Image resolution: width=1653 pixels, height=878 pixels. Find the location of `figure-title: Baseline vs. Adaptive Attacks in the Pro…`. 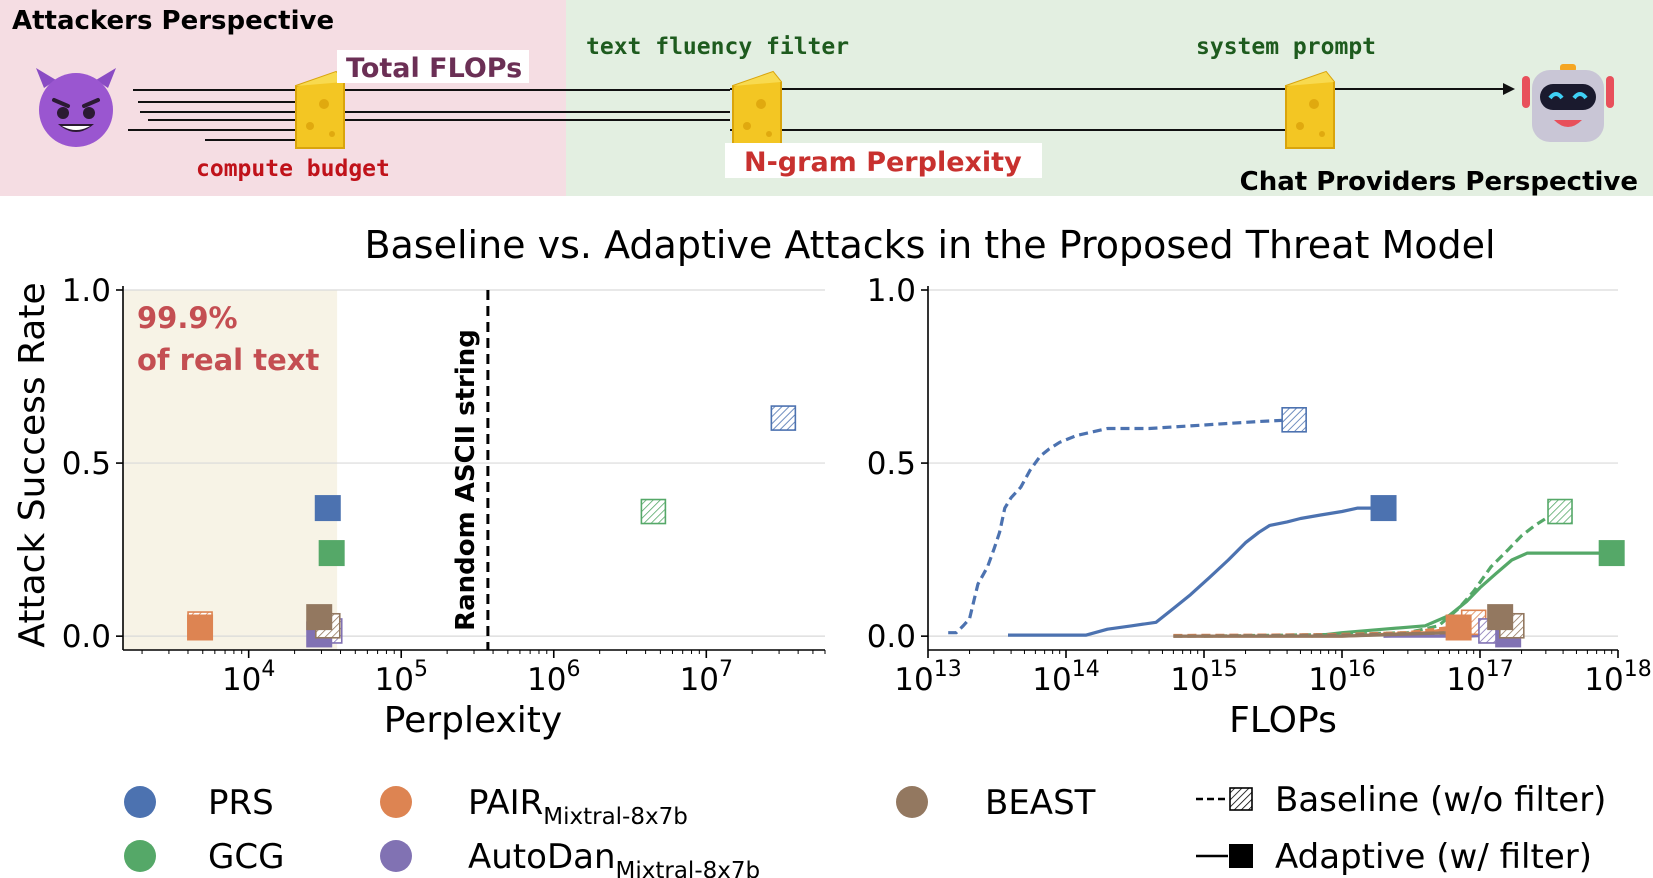

figure-title: Baseline vs. Adaptive Attacks in the Pro… is located at coordinates (929, 245).